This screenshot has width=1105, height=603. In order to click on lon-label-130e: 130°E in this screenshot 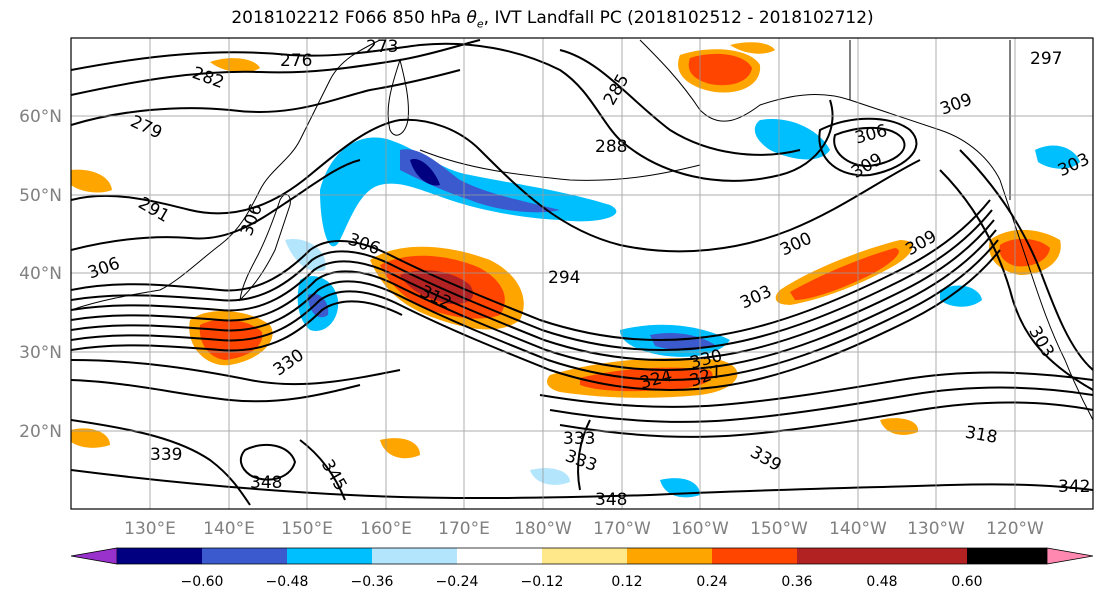, I will do `click(150, 529)`.